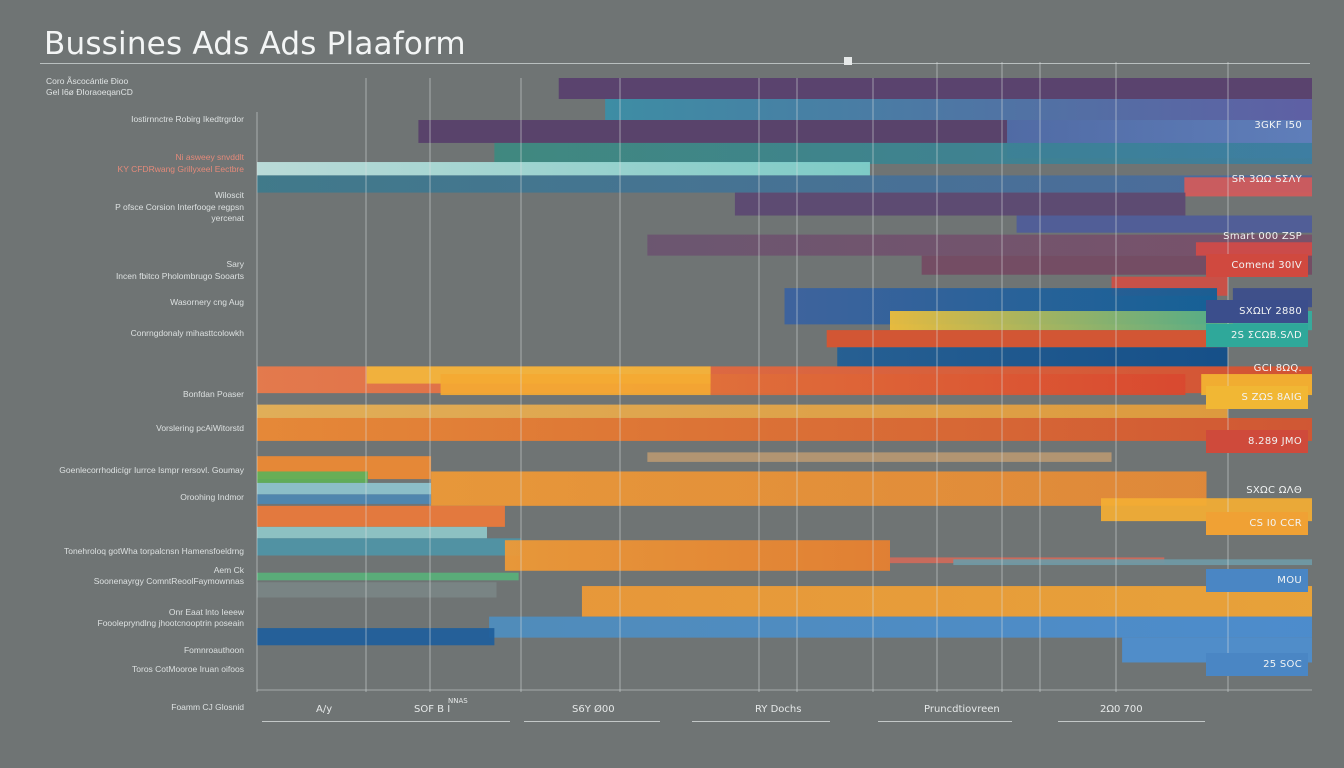 The height and width of the screenshot is (768, 1344). Describe the element at coordinates (180, 168) in the screenshot. I see `row-label: KY CFDRwang Grillyxeel Eectbre` at that location.